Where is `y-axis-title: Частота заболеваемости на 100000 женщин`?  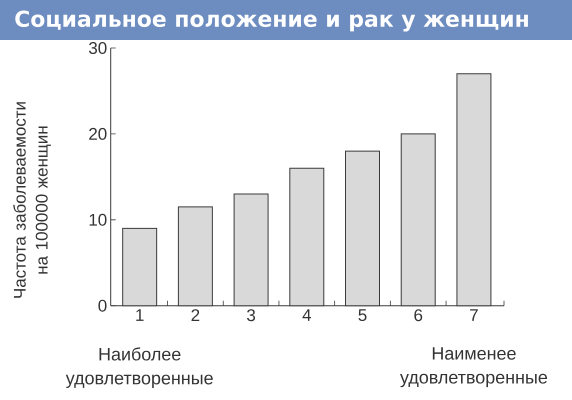
y-axis-title: Частота заболеваемости на 100000 женщин is located at coordinates (32, 200).